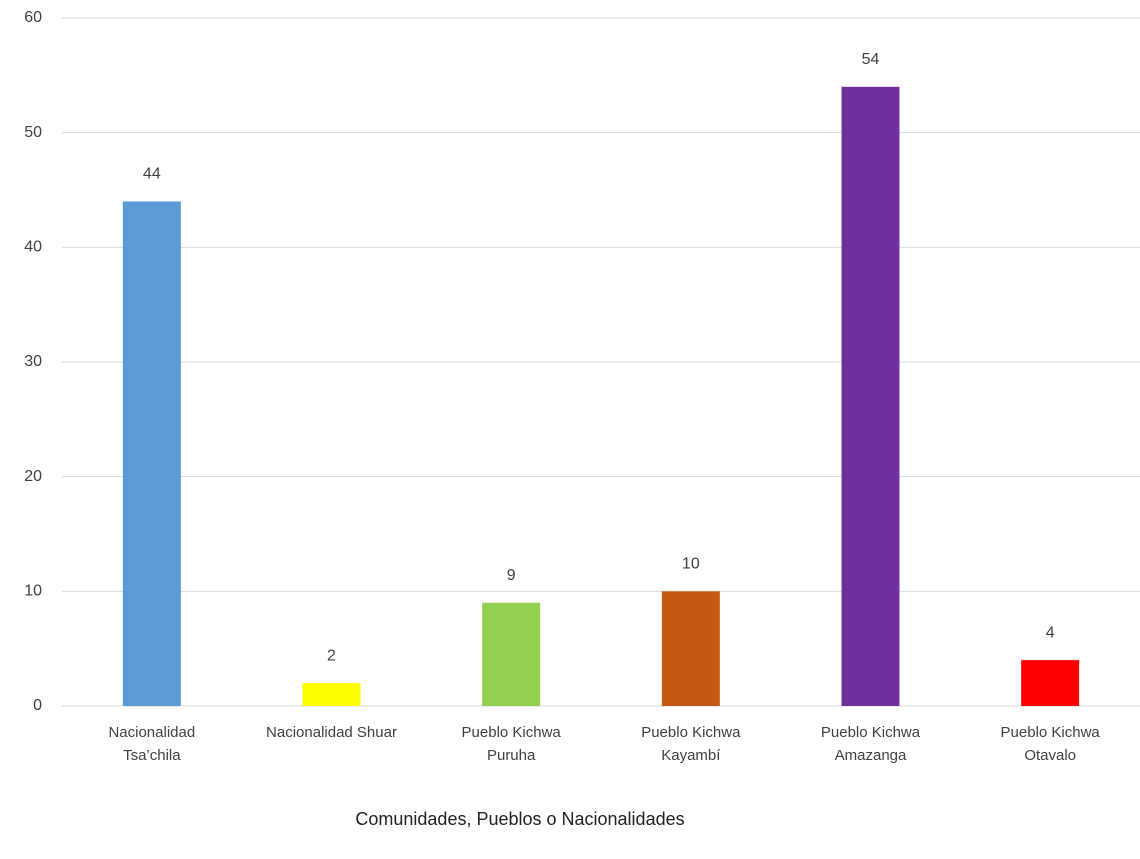 The width and height of the screenshot is (1140, 859). What do you see at coordinates (33, 17) in the screenshot?
I see `y-tick-label: 60` at bounding box center [33, 17].